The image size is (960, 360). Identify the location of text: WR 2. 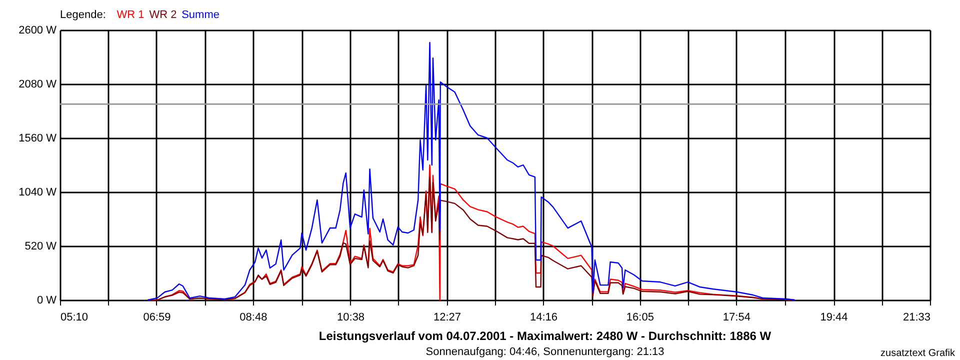
(163, 15).